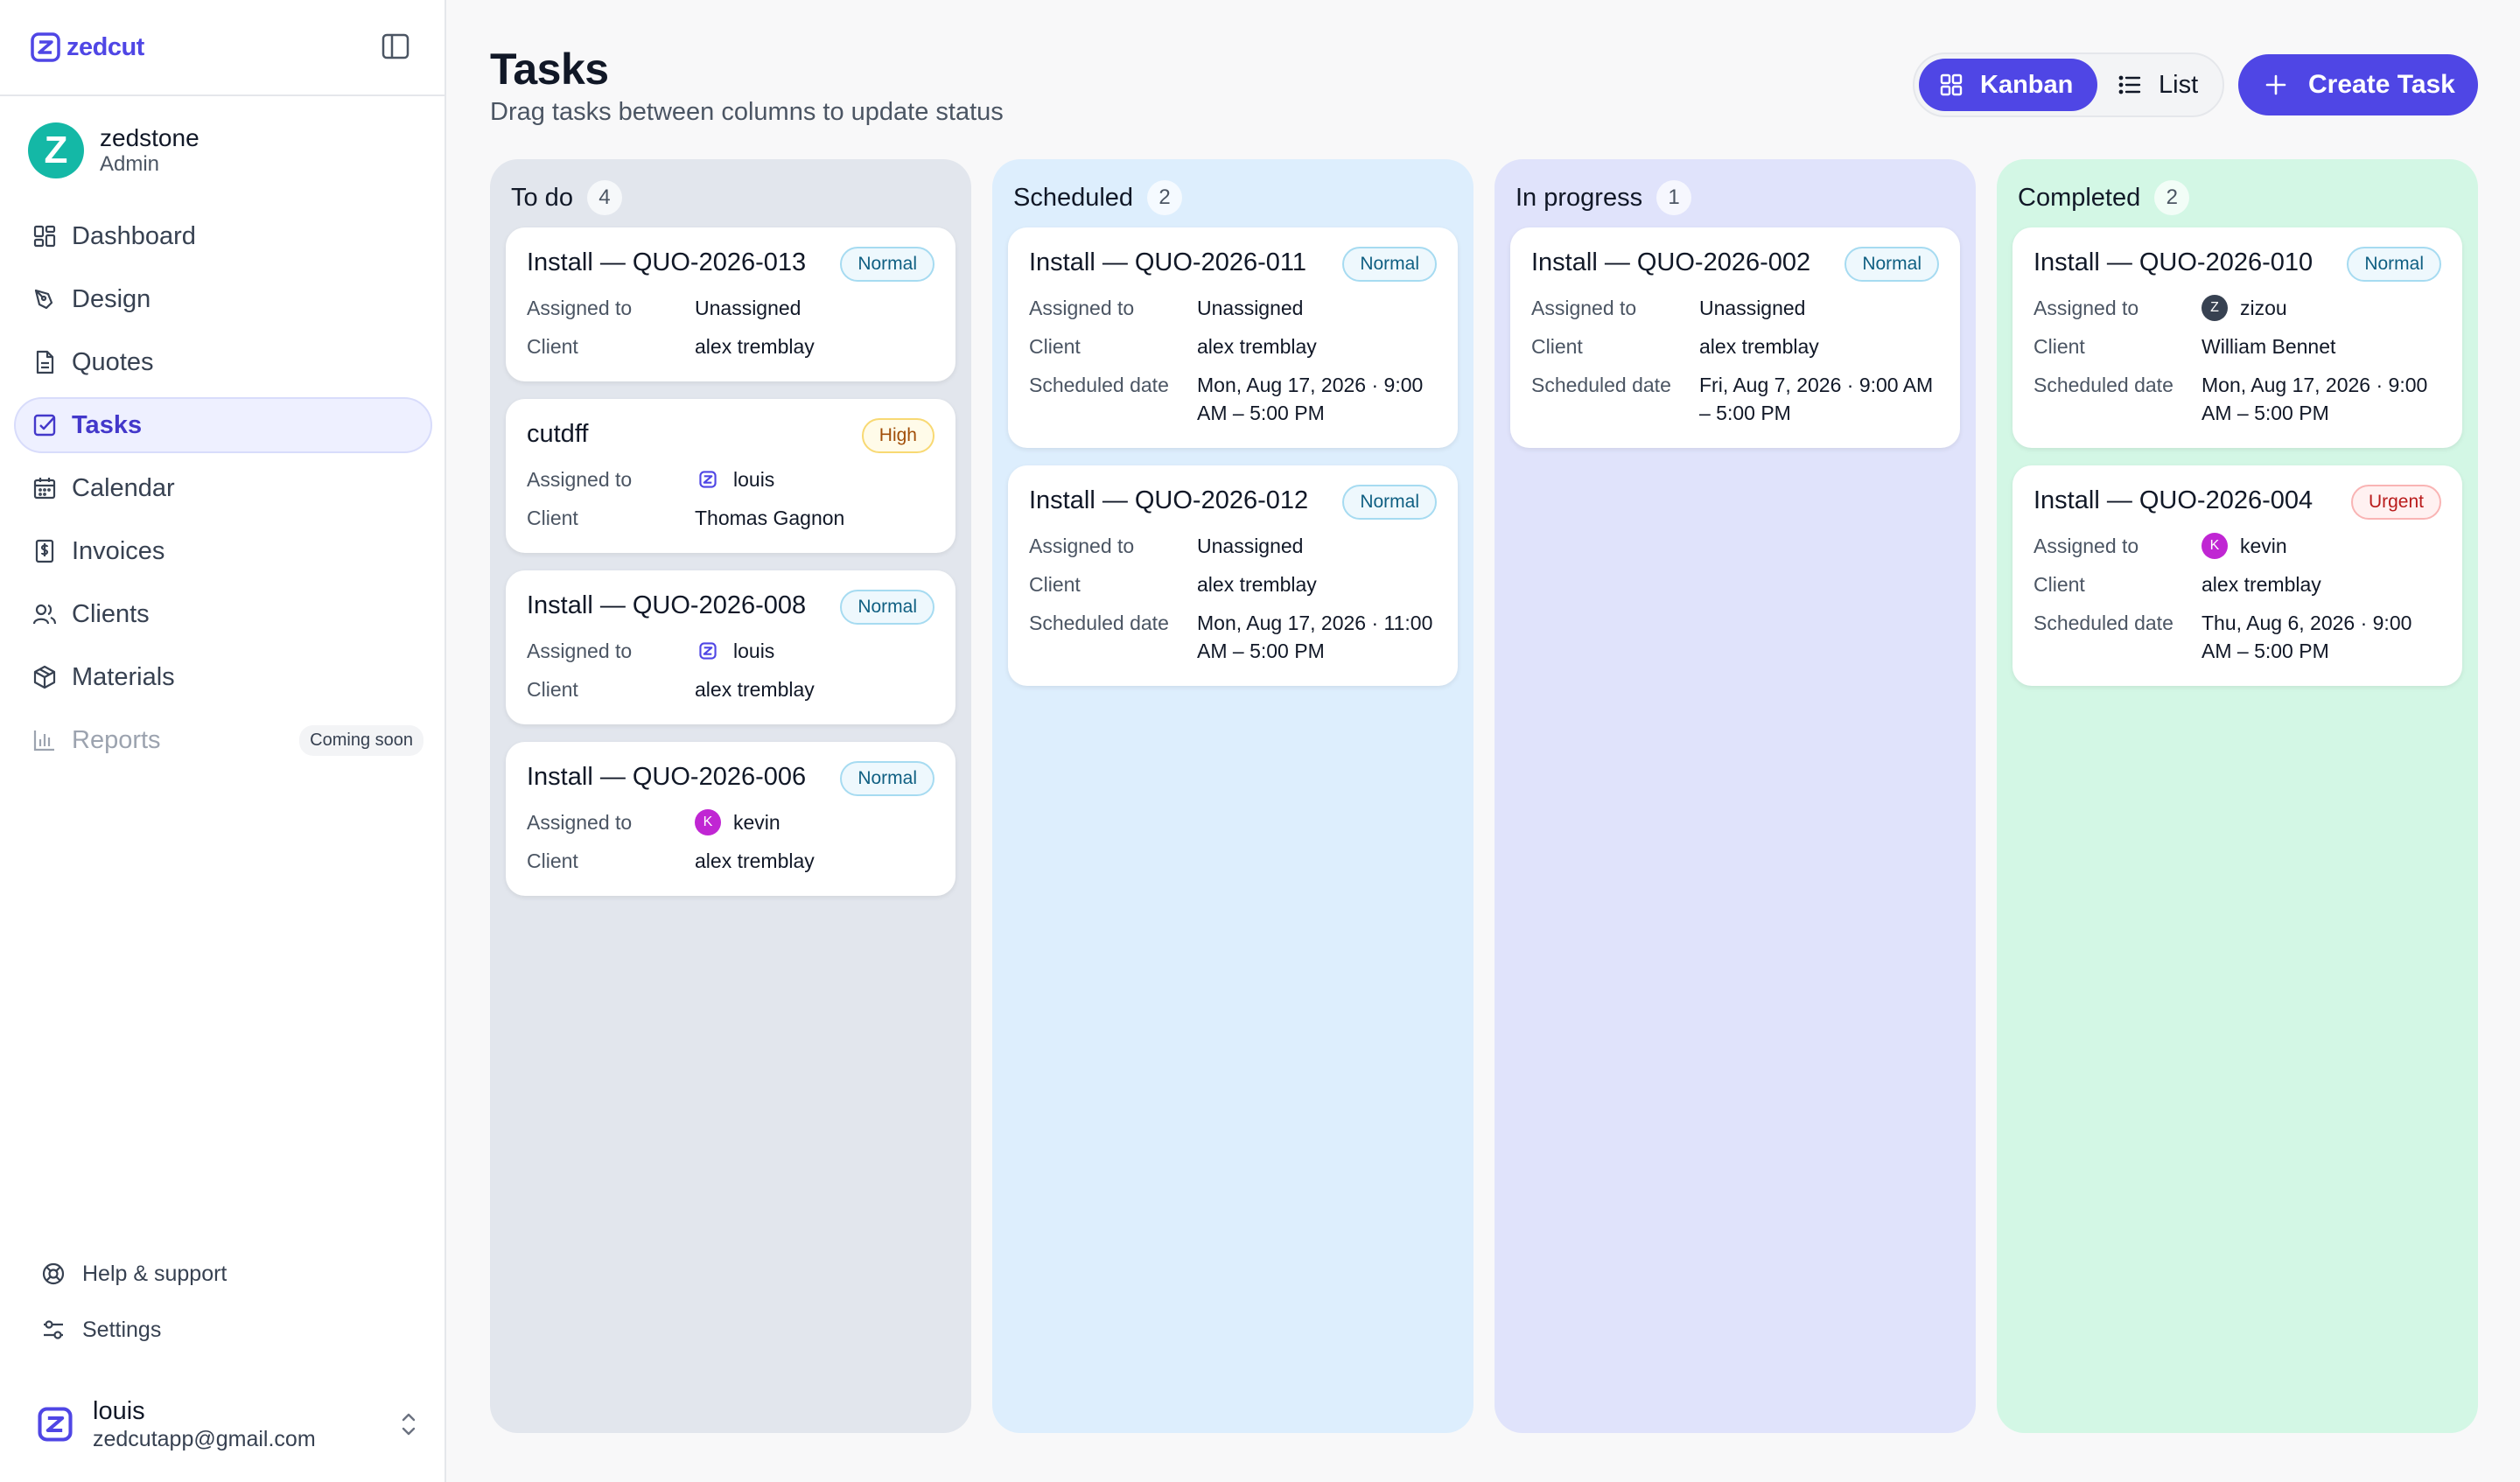 This screenshot has width=2520, height=1482. I want to click on brand-name: zedcut, so click(105, 46).